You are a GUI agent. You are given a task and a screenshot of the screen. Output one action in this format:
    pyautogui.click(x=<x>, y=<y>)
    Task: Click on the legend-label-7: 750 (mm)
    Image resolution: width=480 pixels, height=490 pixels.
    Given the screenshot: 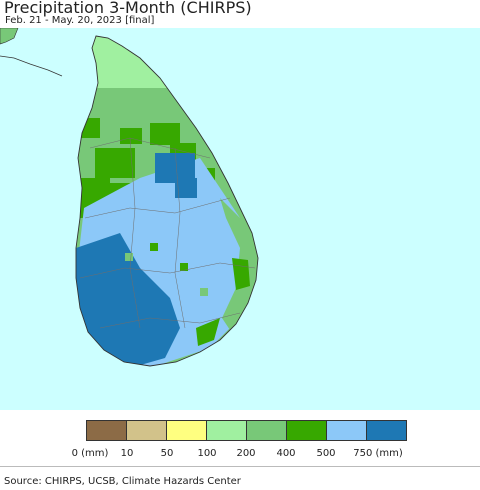 What is the action you would take?
    pyautogui.click(x=378, y=453)
    